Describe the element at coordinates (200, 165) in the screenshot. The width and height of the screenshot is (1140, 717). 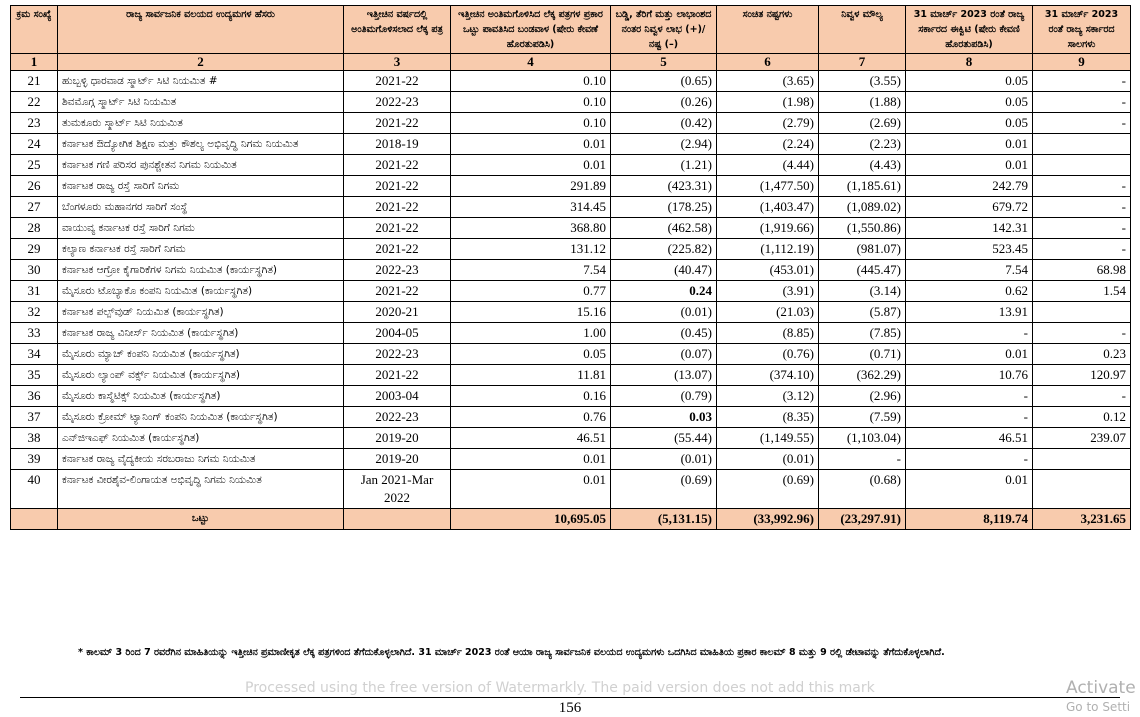
I see `company-name: ಕರ್ನಾಟಕ ಗಣಿ ಪರಿಸರ ಪುನಶ್ಚೇತನ ನಿಗಮ ನಿಯಮಿತ` at that location.